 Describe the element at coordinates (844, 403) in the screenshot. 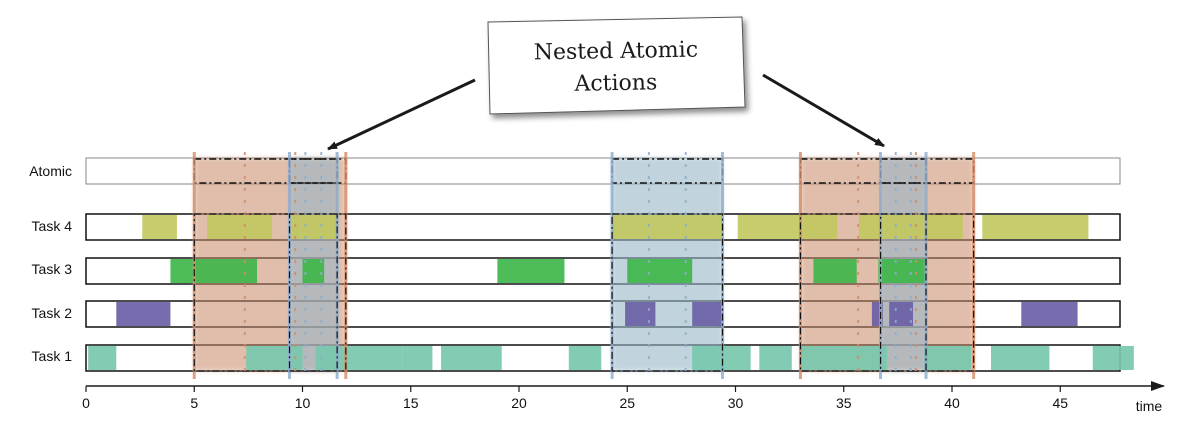

I see `time-axis-tick-label: 35` at that location.